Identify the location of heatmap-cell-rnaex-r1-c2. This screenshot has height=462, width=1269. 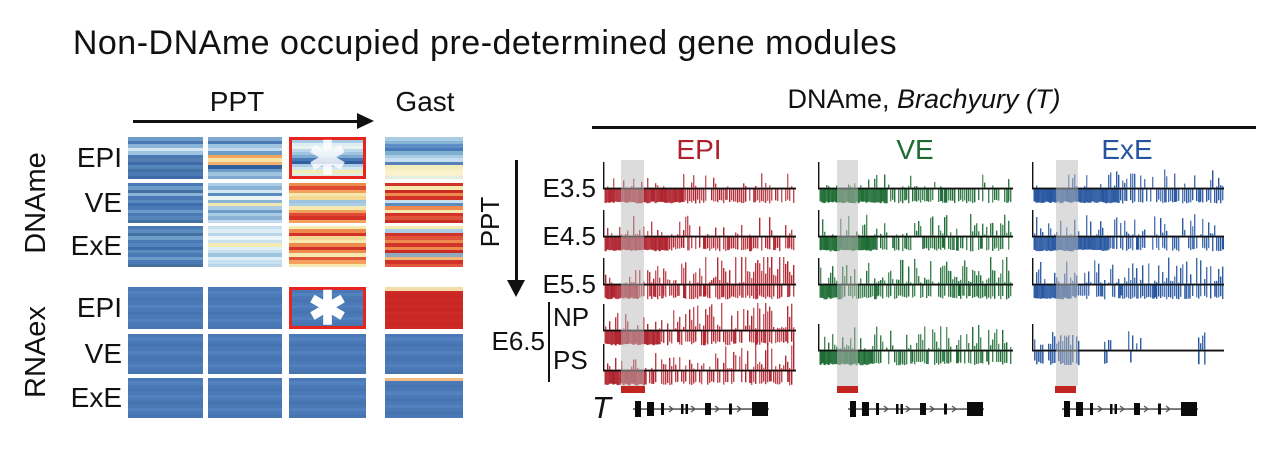
(327, 354).